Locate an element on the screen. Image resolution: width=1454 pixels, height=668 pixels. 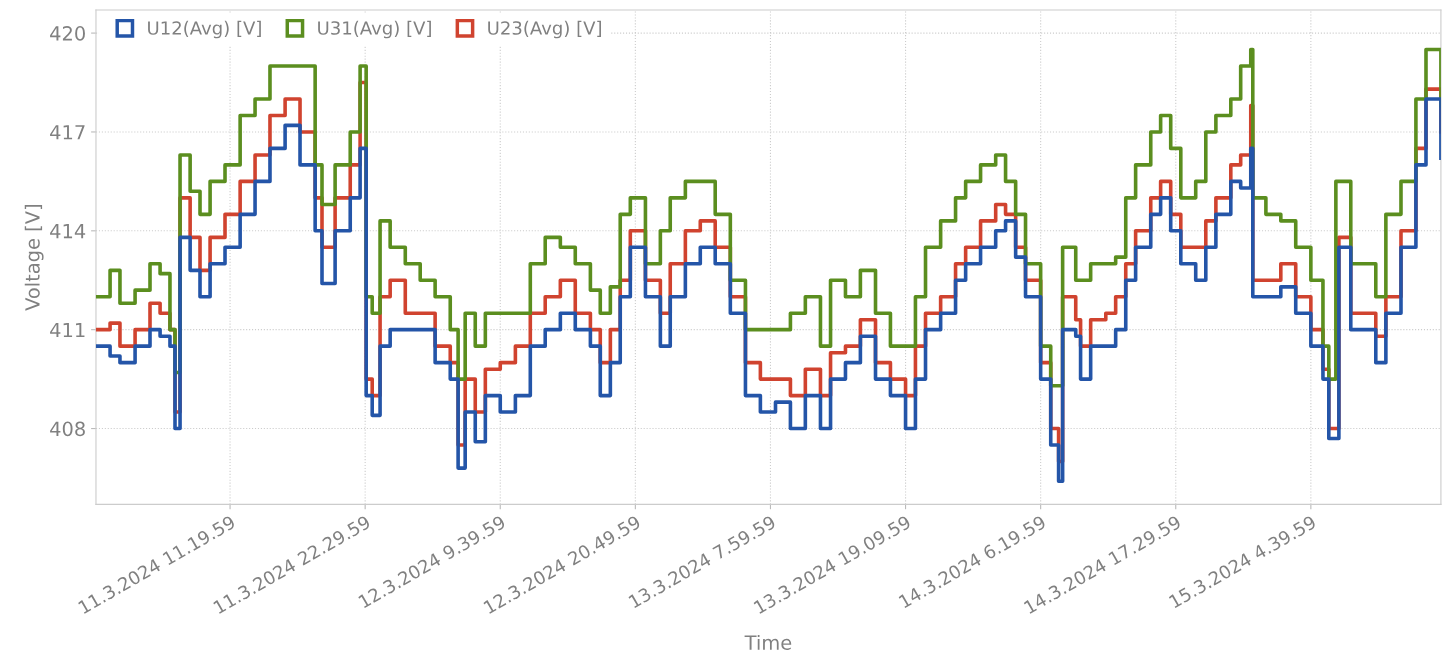
legend-label: U31(Avg) [V] is located at coordinates (374, 29).